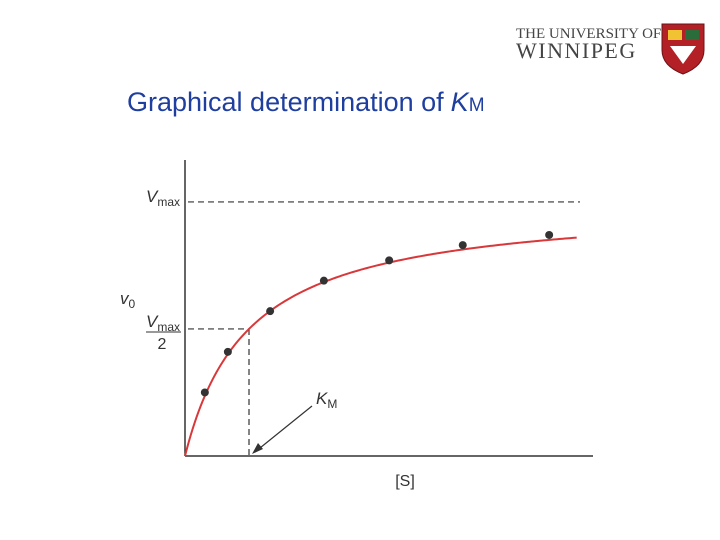 The width and height of the screenshot is (720, 540). I want to click on logo: THE UNIVERSITY OF WINNIPEG, so click(610, 49).